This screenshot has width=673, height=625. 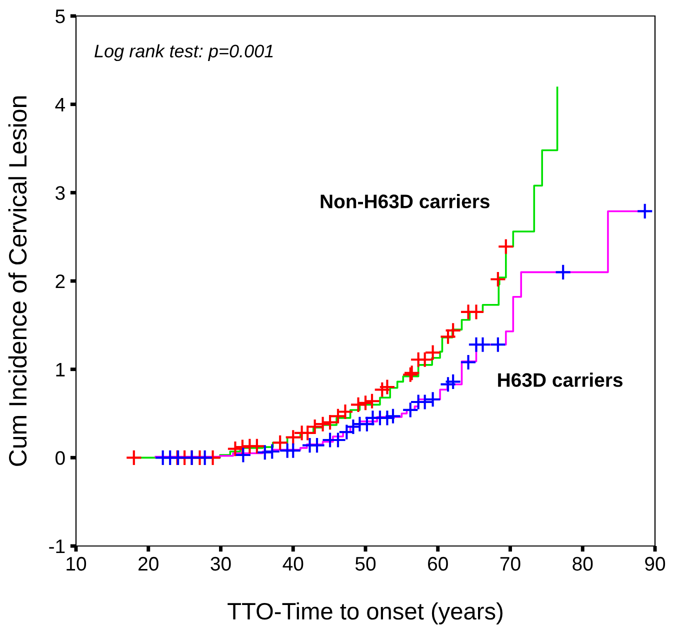 I want to click on series-label: H63D carriers, so click(x=560, y=379).